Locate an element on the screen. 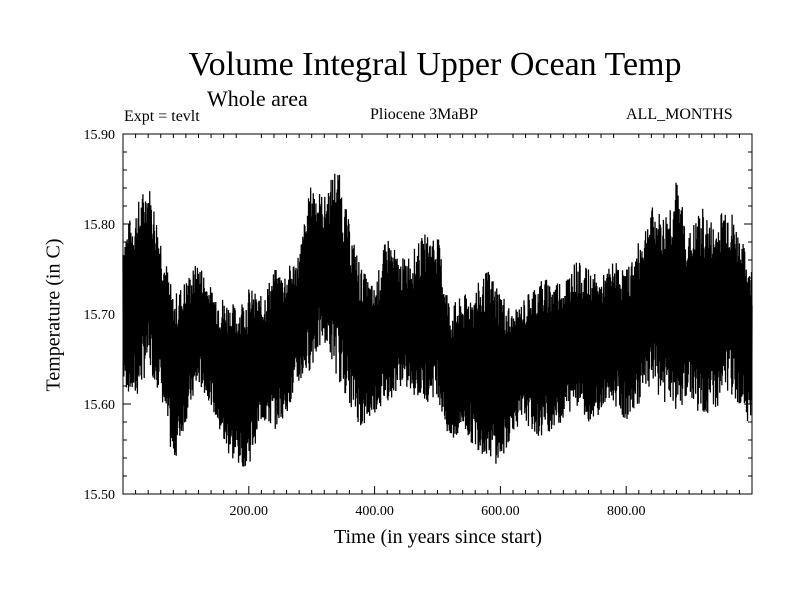 This screenshot has height=600, width=800. y-tick-label: 15.60 is located at coordinates (100, 405).